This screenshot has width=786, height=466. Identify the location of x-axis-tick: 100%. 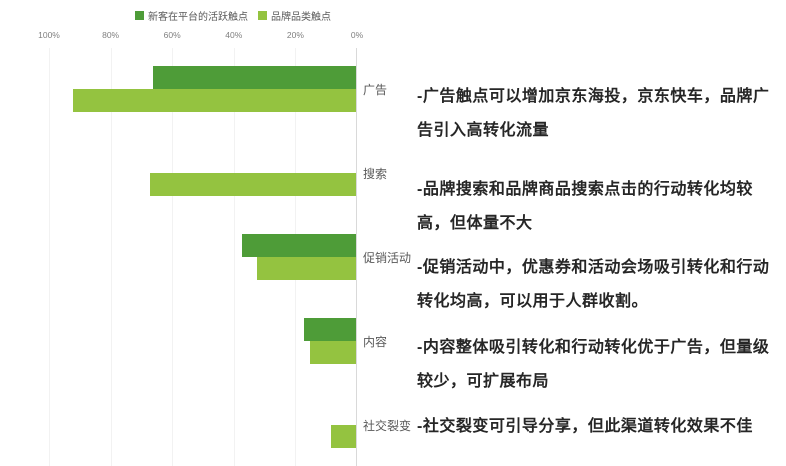
(49, 35).